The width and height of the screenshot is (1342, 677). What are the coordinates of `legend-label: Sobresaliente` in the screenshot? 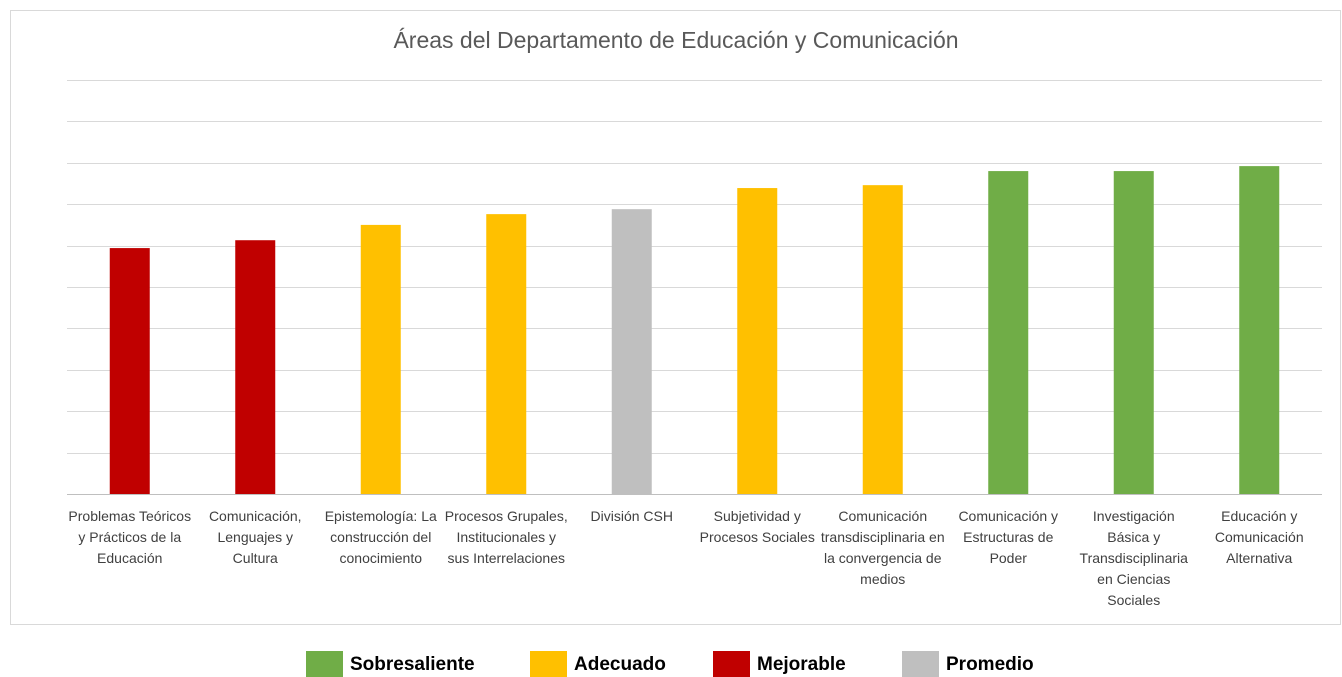 It's located at (412, 664).